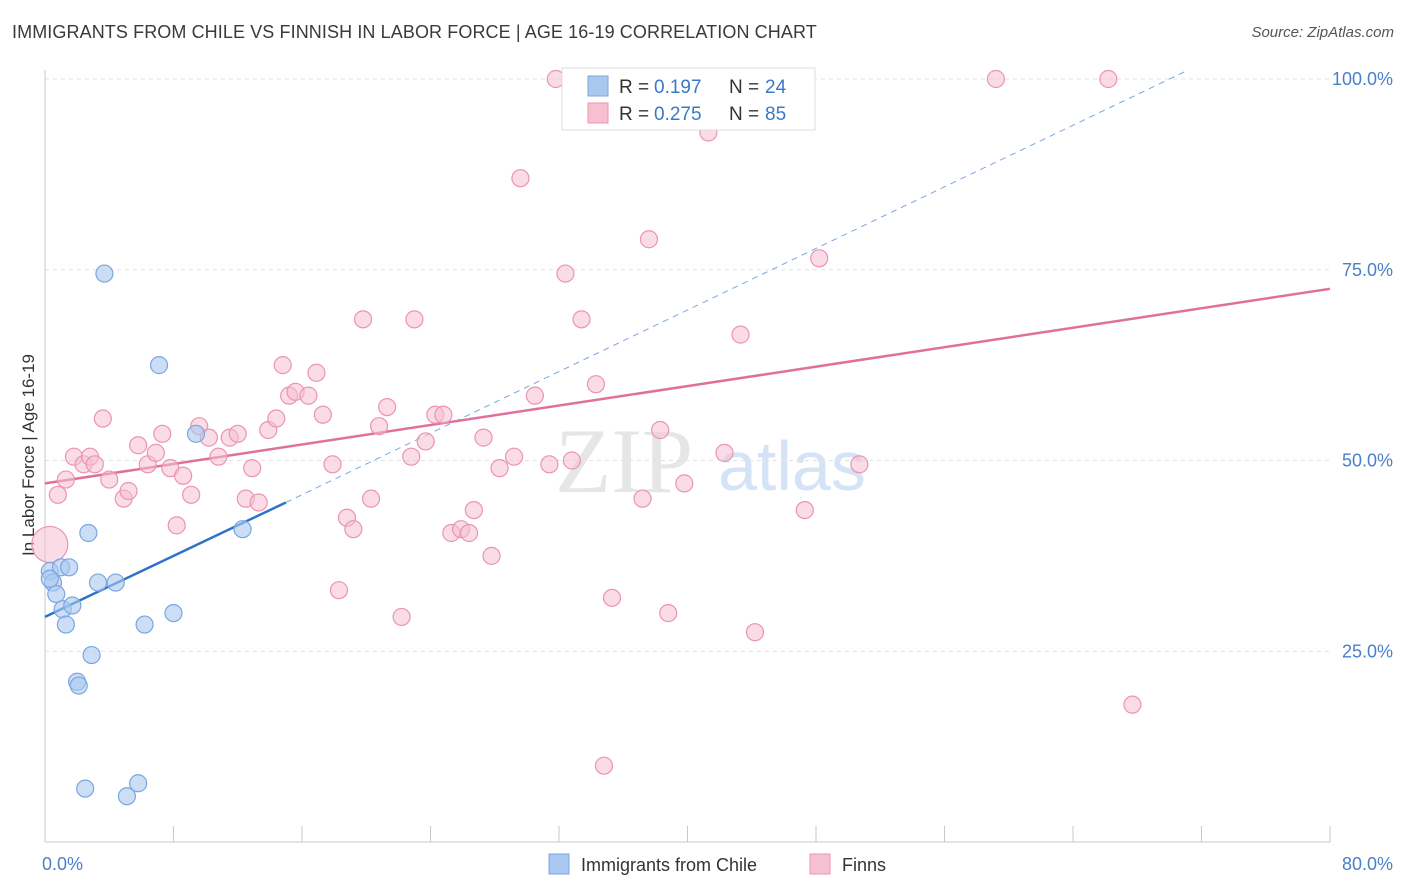  I want to click on chile-trend-line, so click(165, 560).